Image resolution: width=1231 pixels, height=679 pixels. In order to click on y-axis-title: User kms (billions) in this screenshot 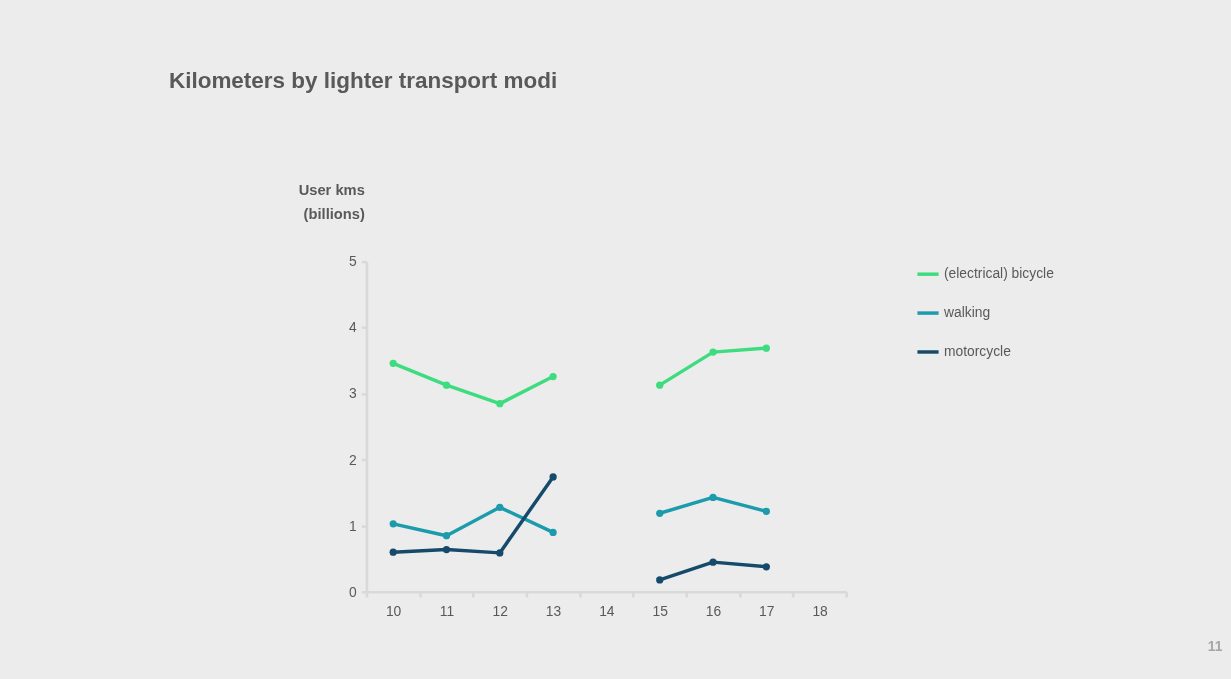, I will do `click(331, 202)`.